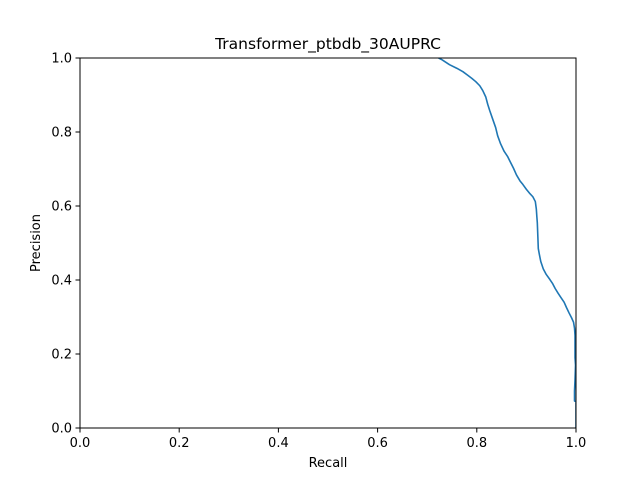 Image resolution: width=640 pixels, height=480 pixels. I want to click on x-axis-ticks: 0.0 0.2 0.4 0.6 0.8 1.0, so click(328, 439).